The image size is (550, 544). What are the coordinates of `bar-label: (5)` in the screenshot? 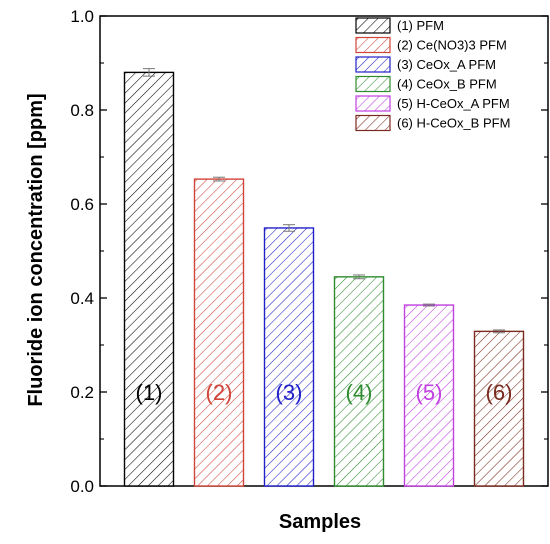 It's located at (429, 392).